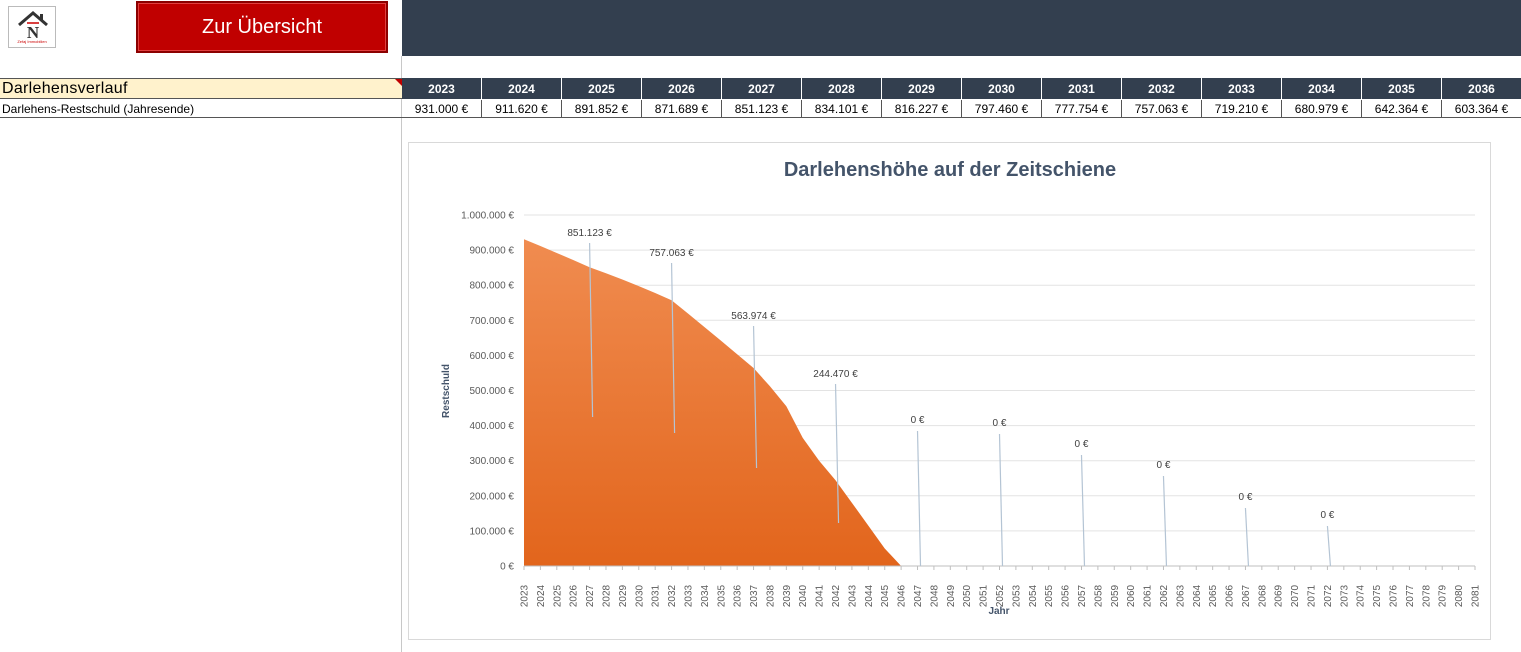 The image size is (1521, 652). I want to click on year-header-cell: 2031, so click(1082, 88).